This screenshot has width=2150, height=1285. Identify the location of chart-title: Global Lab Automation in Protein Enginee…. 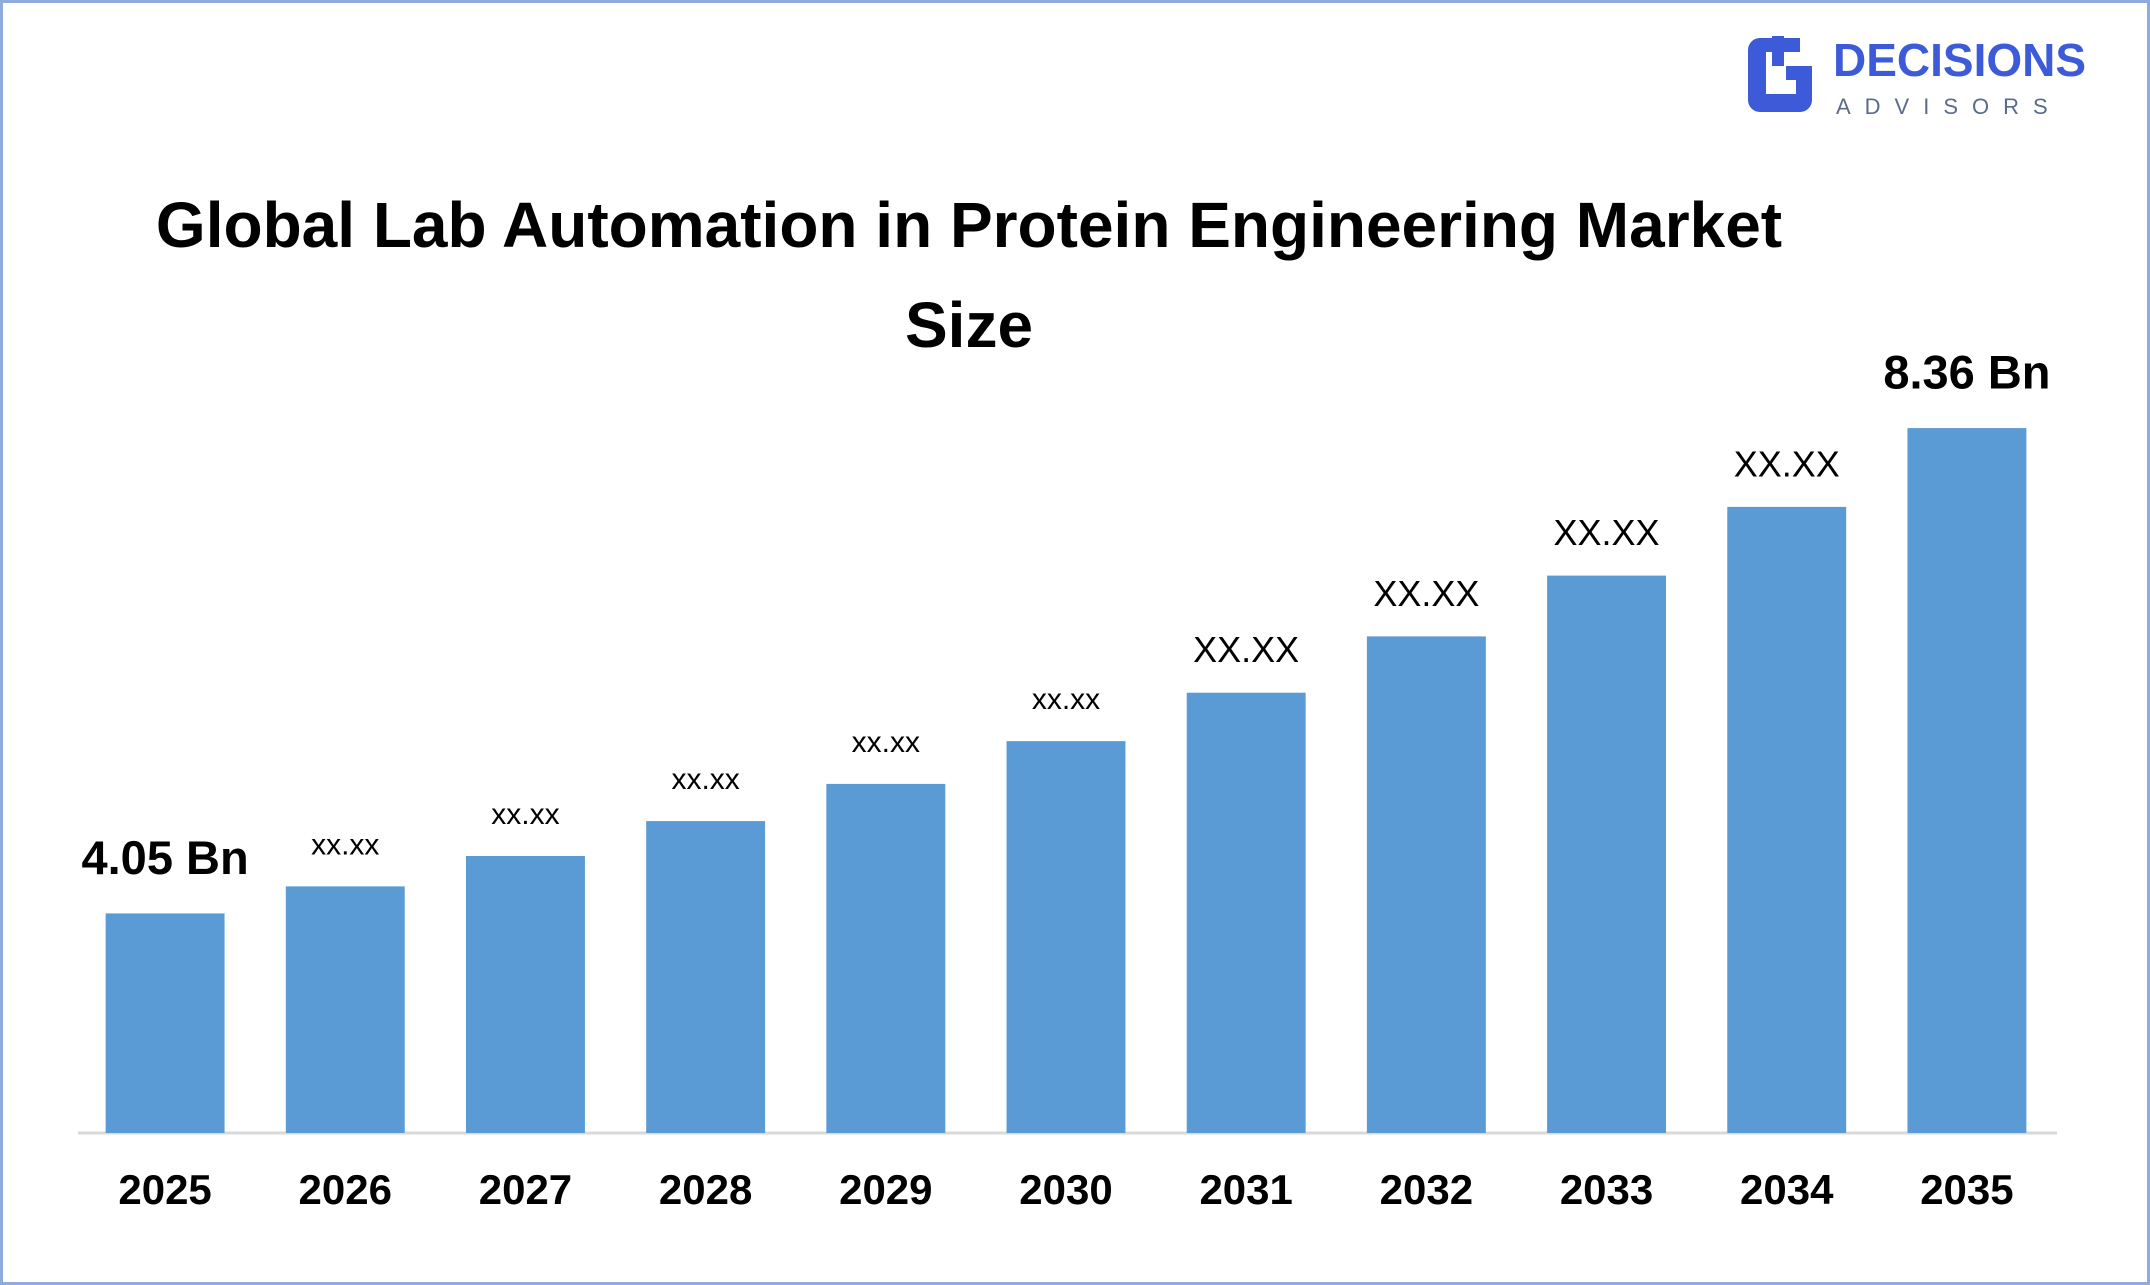
(969, 275).